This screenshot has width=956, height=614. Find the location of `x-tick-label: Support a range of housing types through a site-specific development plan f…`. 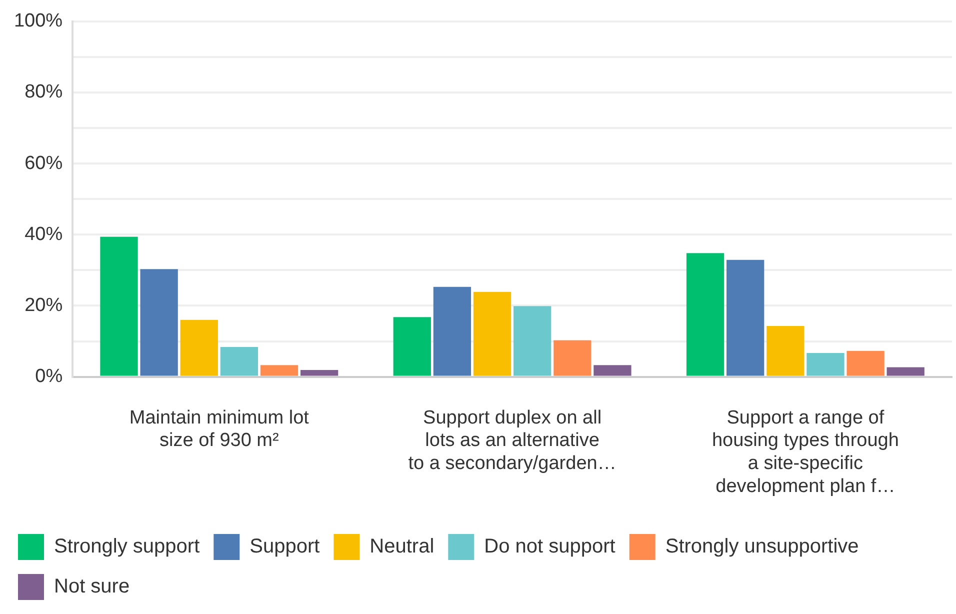

x-tick-label: Support a range of housing types through a site-specific development plan f… is located at coordinates (805, 452).